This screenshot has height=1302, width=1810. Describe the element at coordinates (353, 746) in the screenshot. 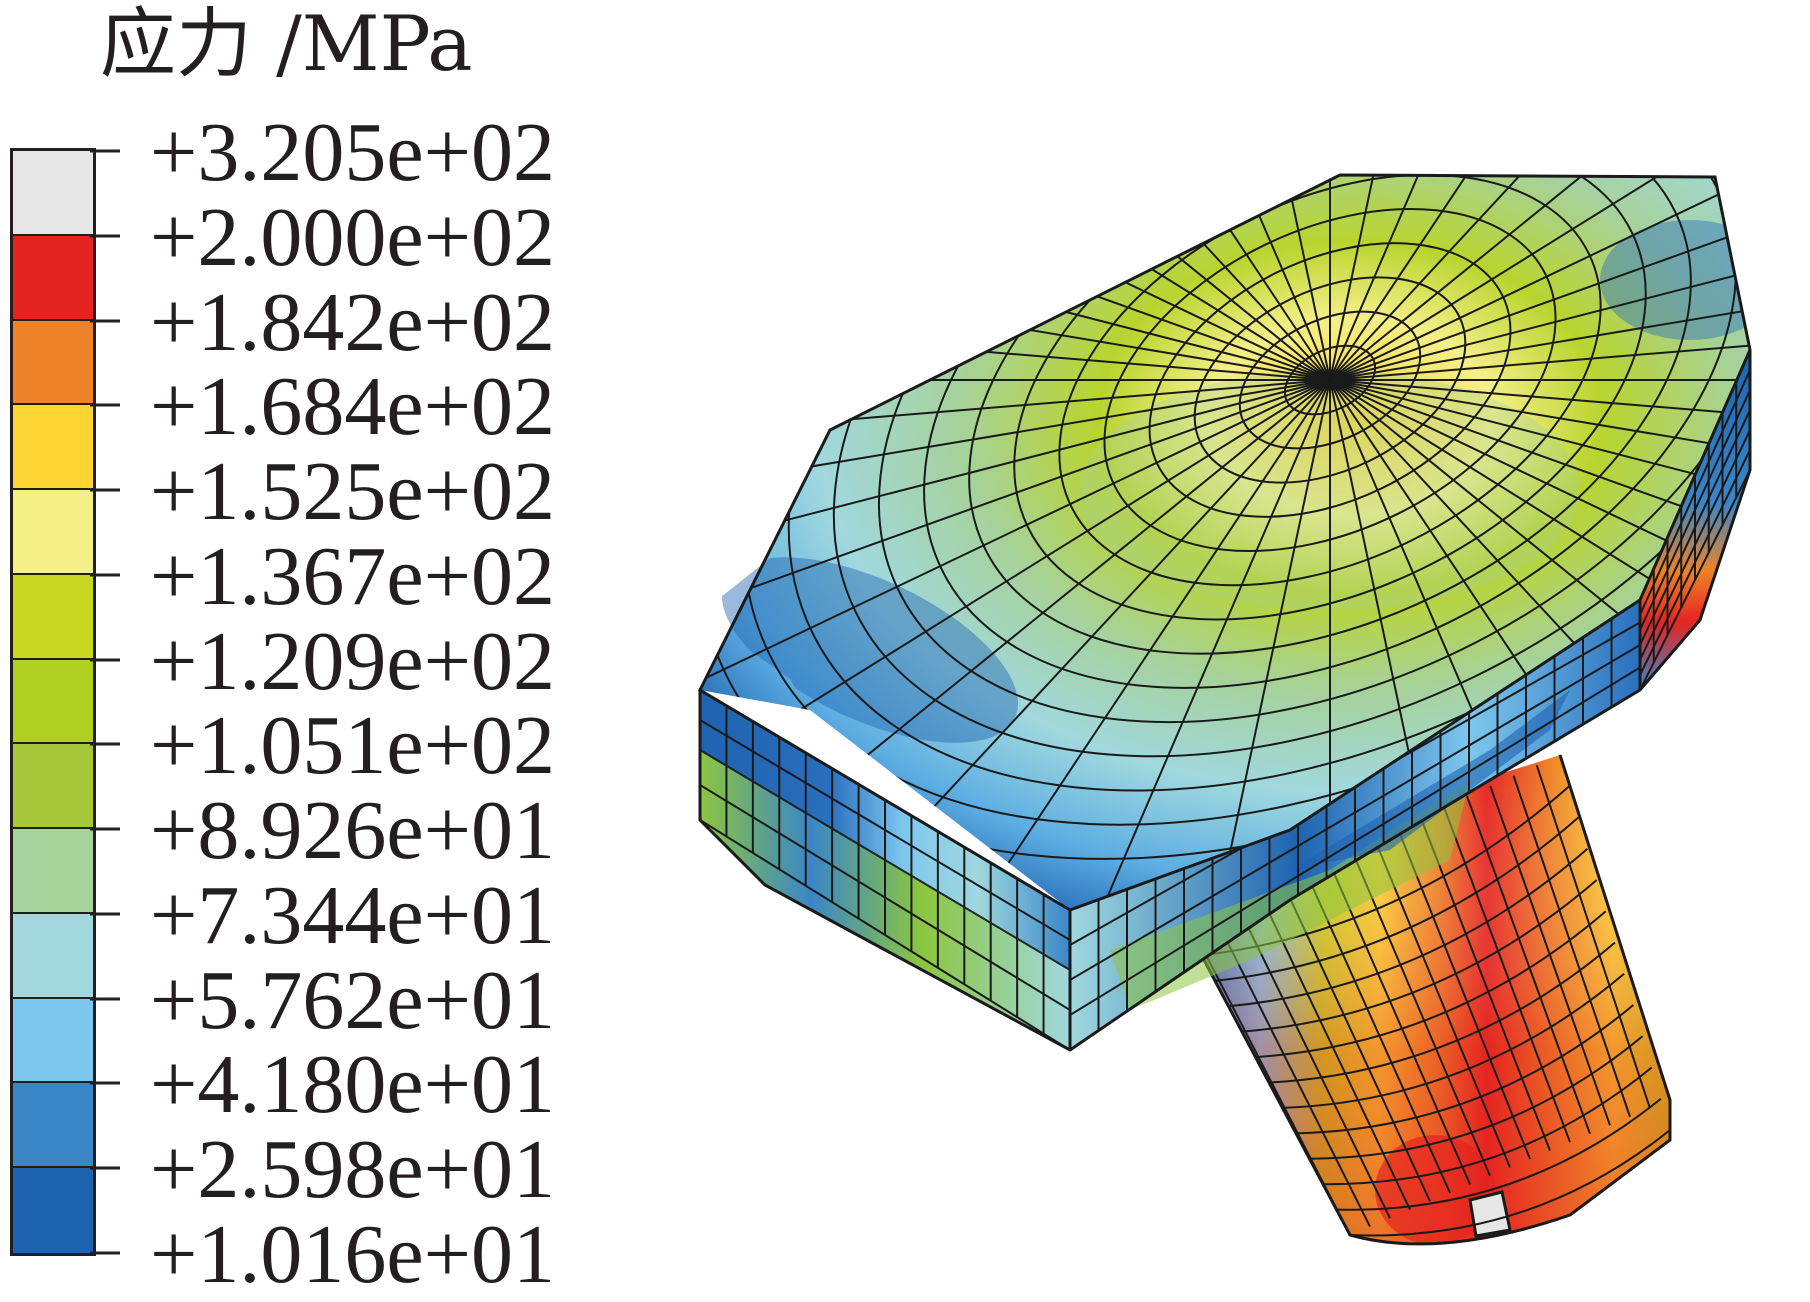

I see `legend-tick-label: +1.051e+02` at that location.